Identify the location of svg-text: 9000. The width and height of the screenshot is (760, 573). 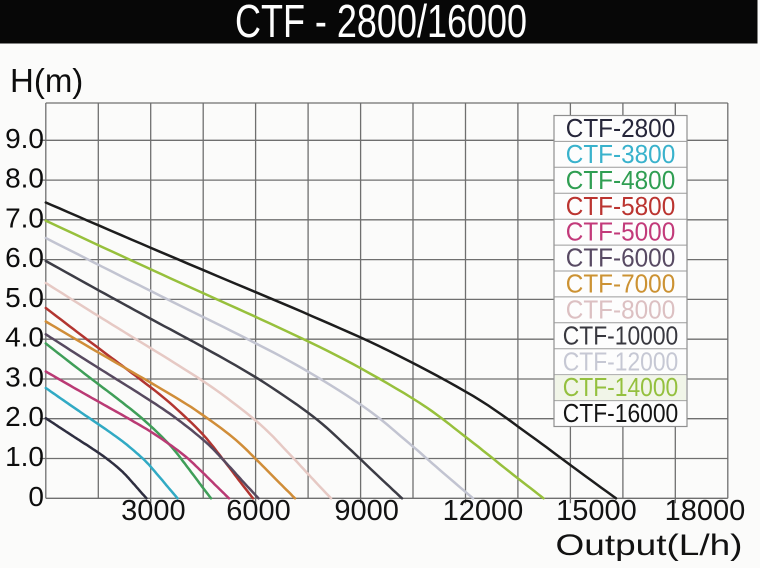
(366, 511).